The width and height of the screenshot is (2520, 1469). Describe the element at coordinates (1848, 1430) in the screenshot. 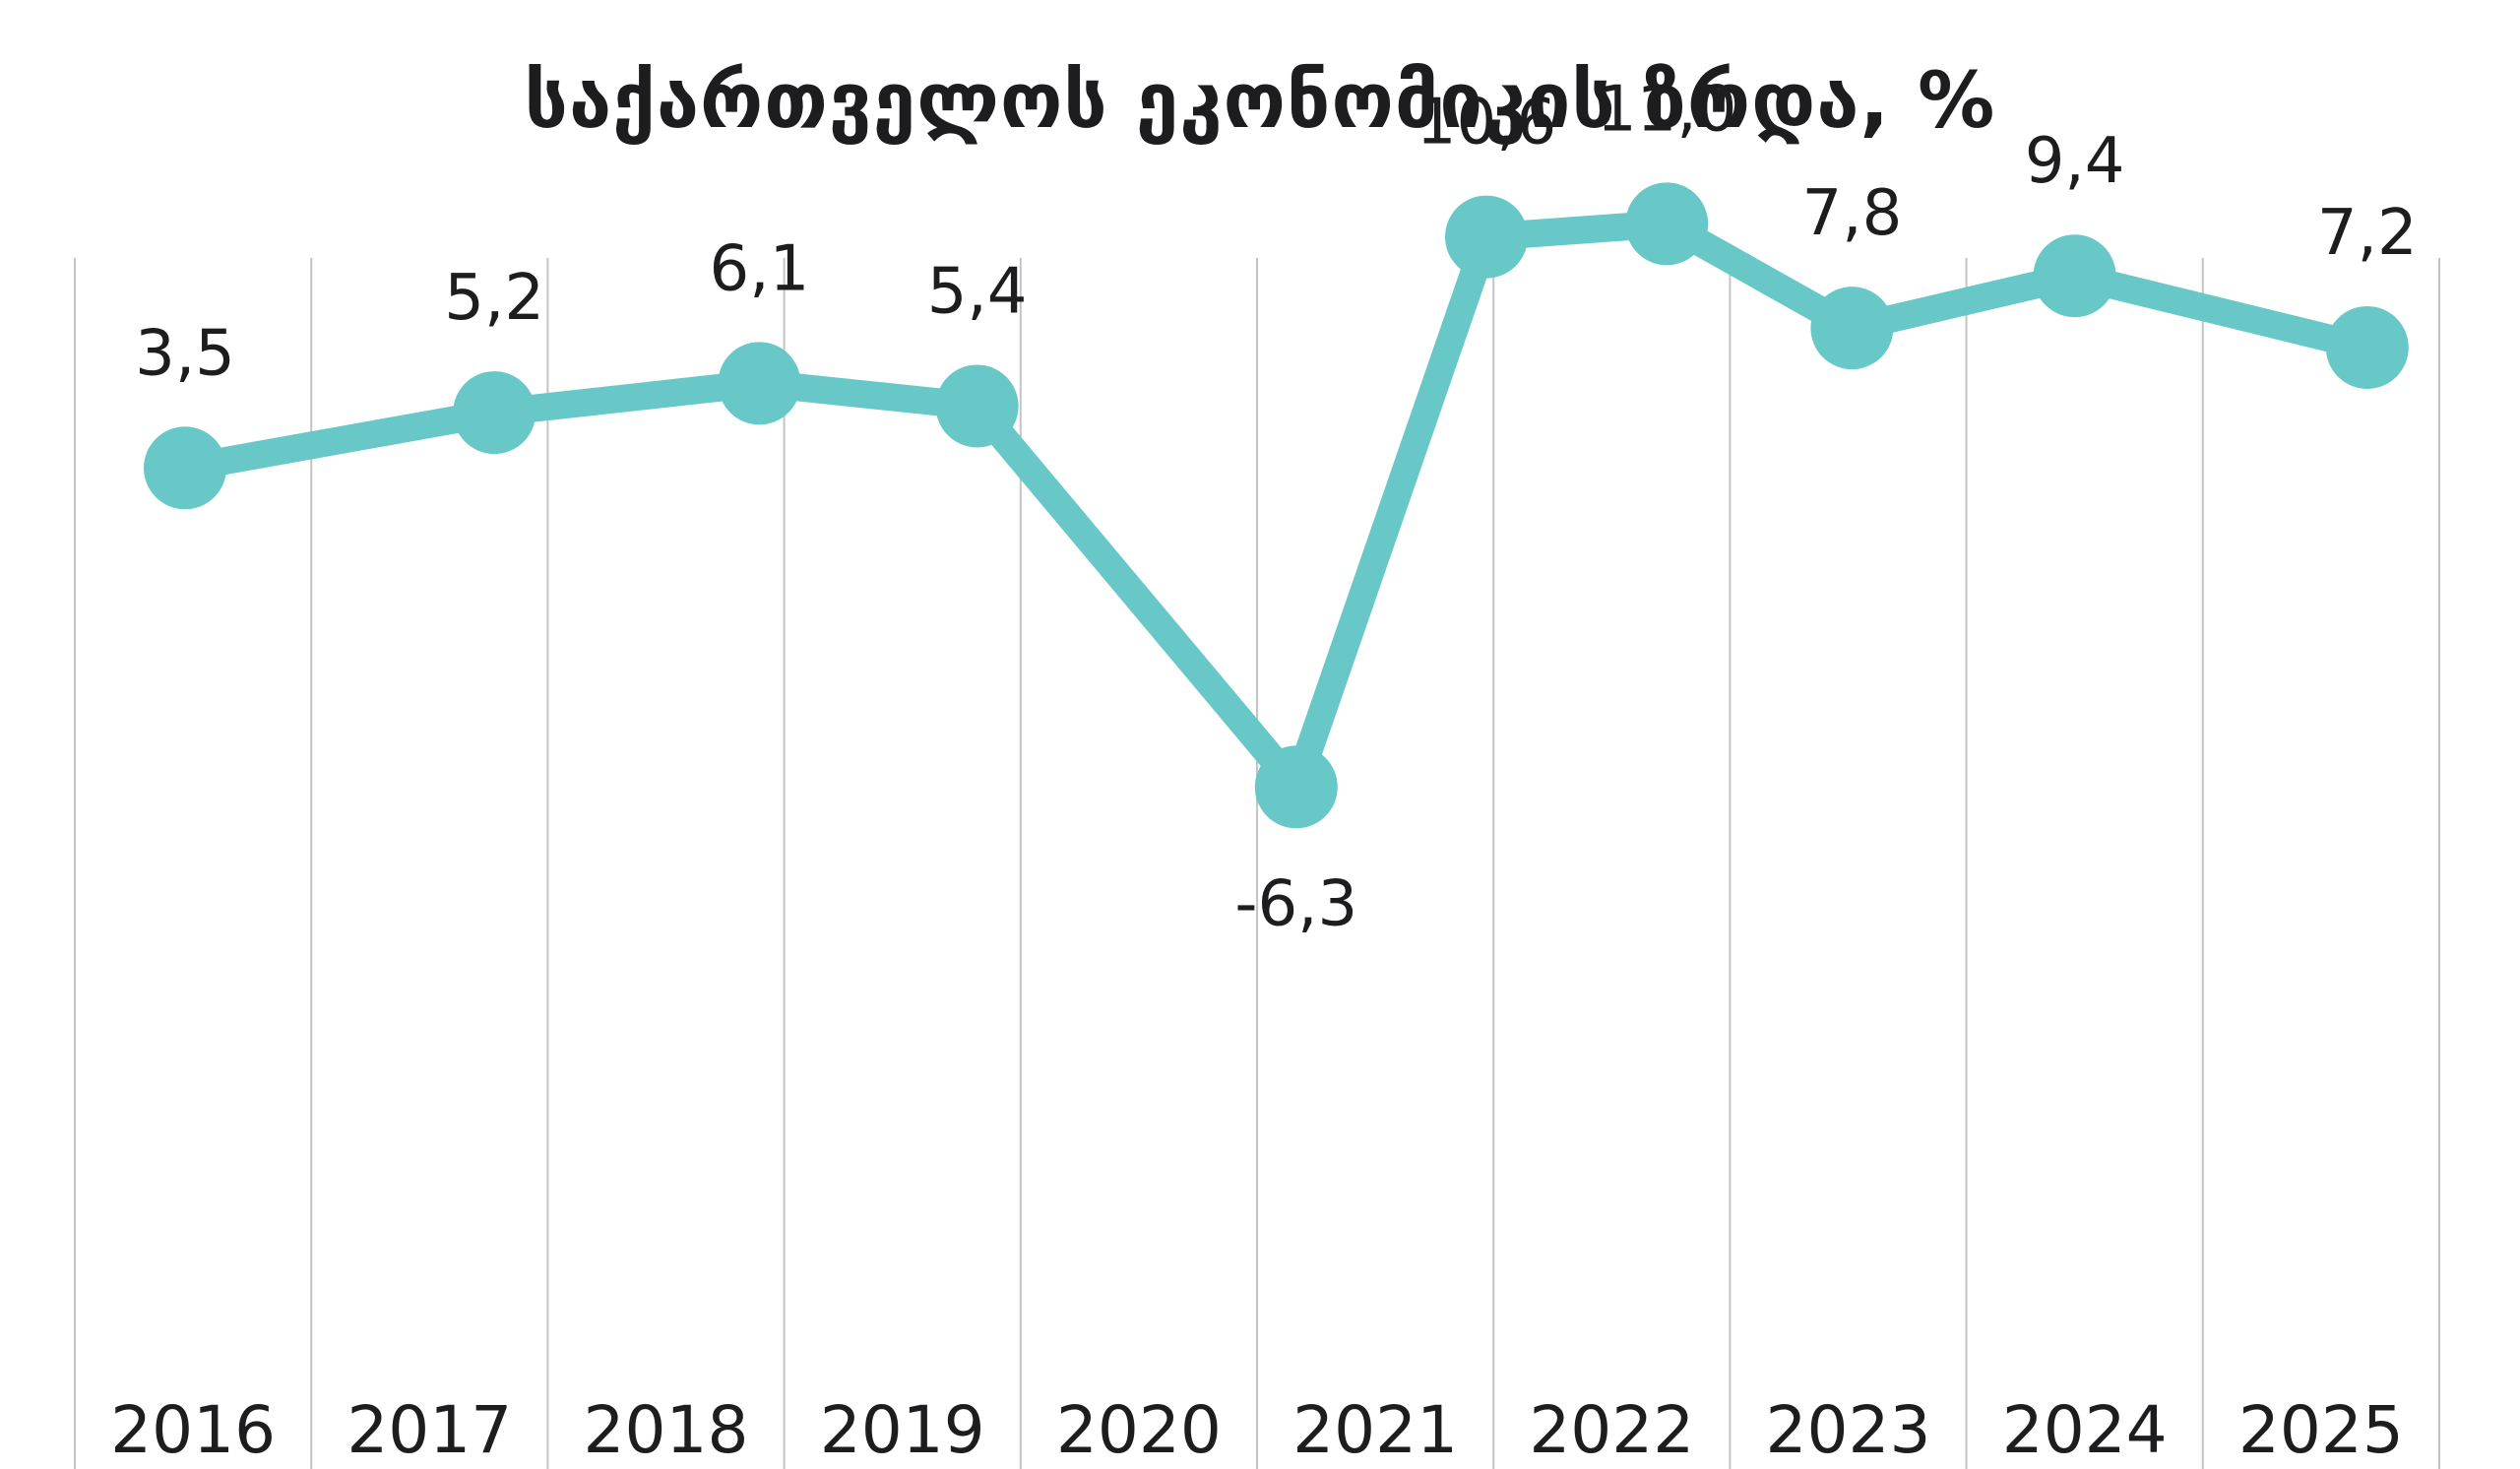

I see `x-tick-label-2023: 2023` at that location.